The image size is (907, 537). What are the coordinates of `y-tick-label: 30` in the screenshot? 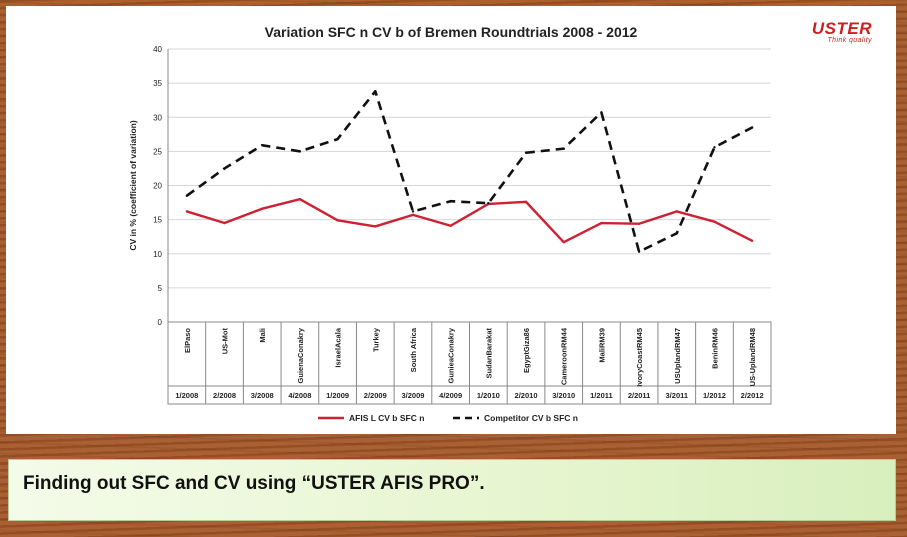 It's located at (157, 117).